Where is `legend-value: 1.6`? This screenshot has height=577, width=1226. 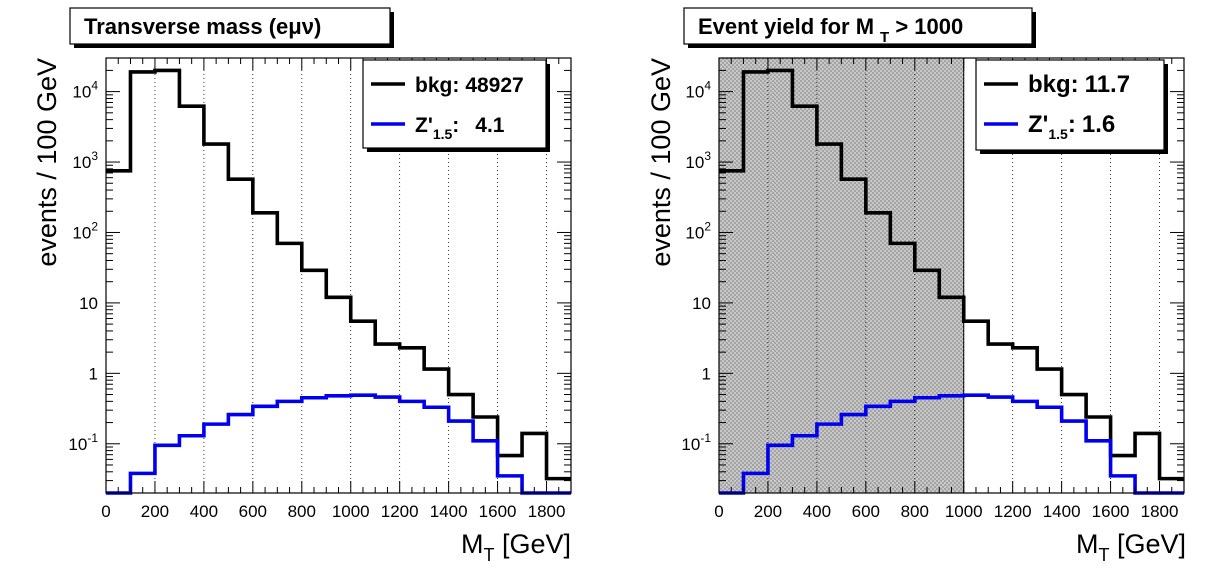 legend-value: 1.6 is located at coordinates (1098, 124).